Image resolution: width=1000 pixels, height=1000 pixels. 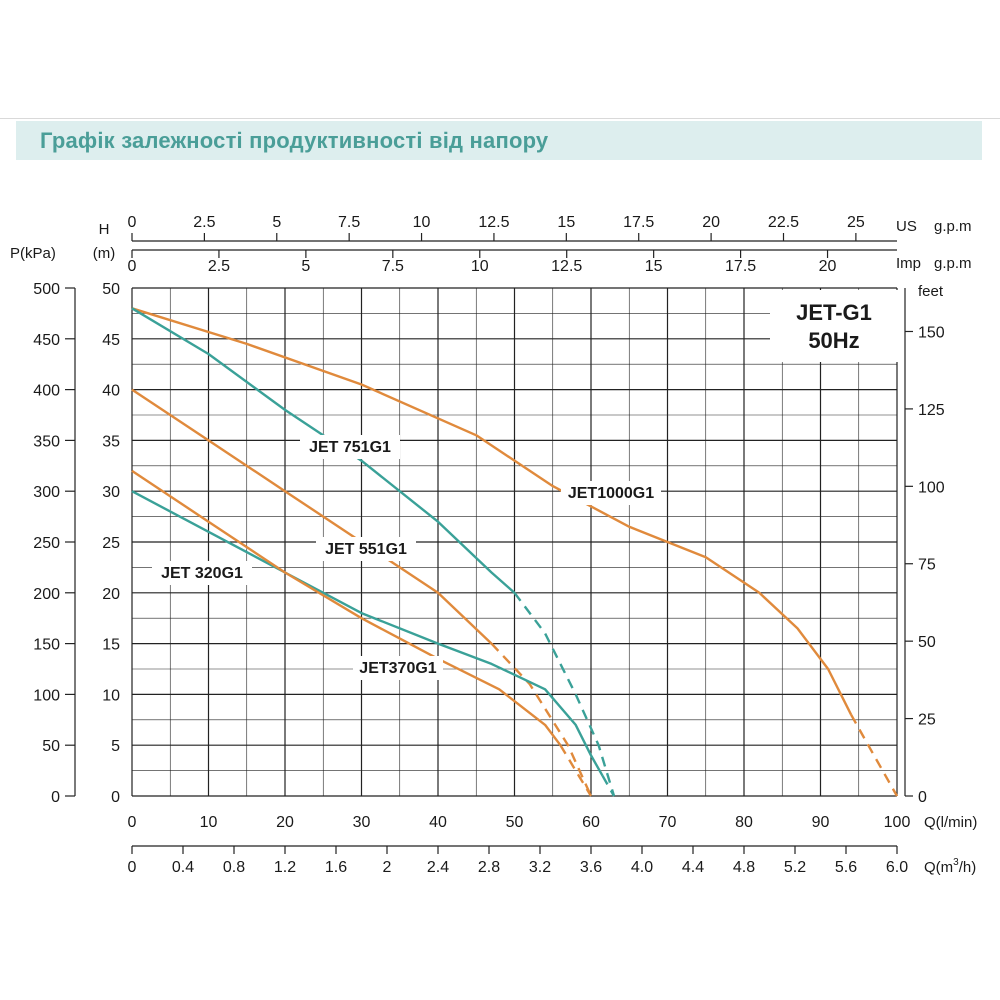 What do you see at coordinates (638, 222) in the screenshot?
I see `us-gpm-tick-label: 17.5` at bounding box center [638, 222].